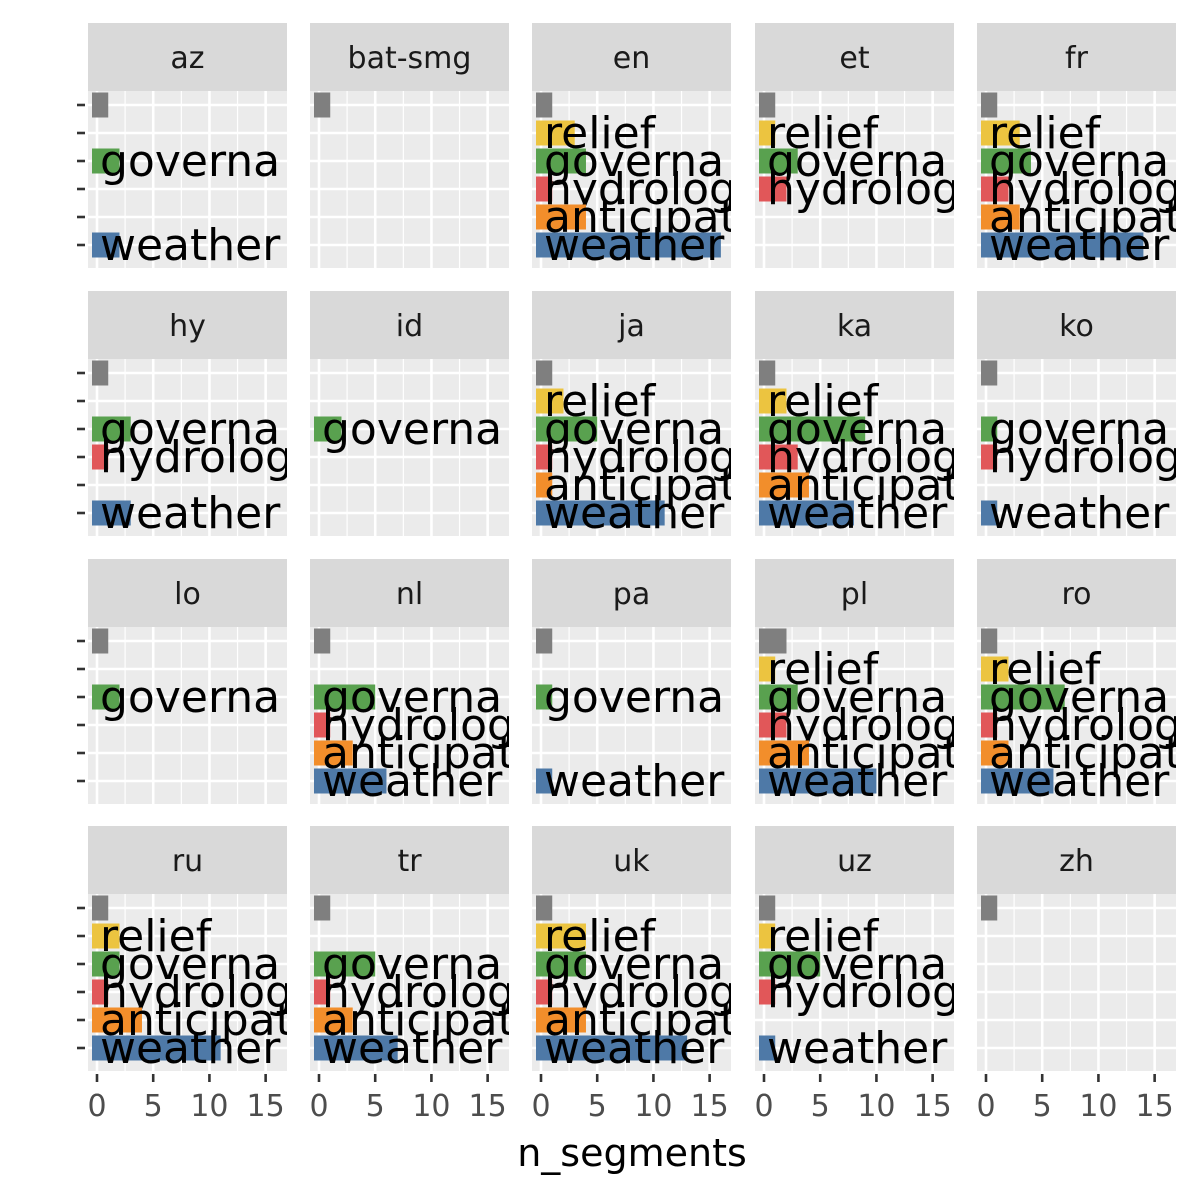  What do you see at coordinates (186, 675) in the screenshot?
I see `panel-marks: governa` at bounding box center [186, 675].